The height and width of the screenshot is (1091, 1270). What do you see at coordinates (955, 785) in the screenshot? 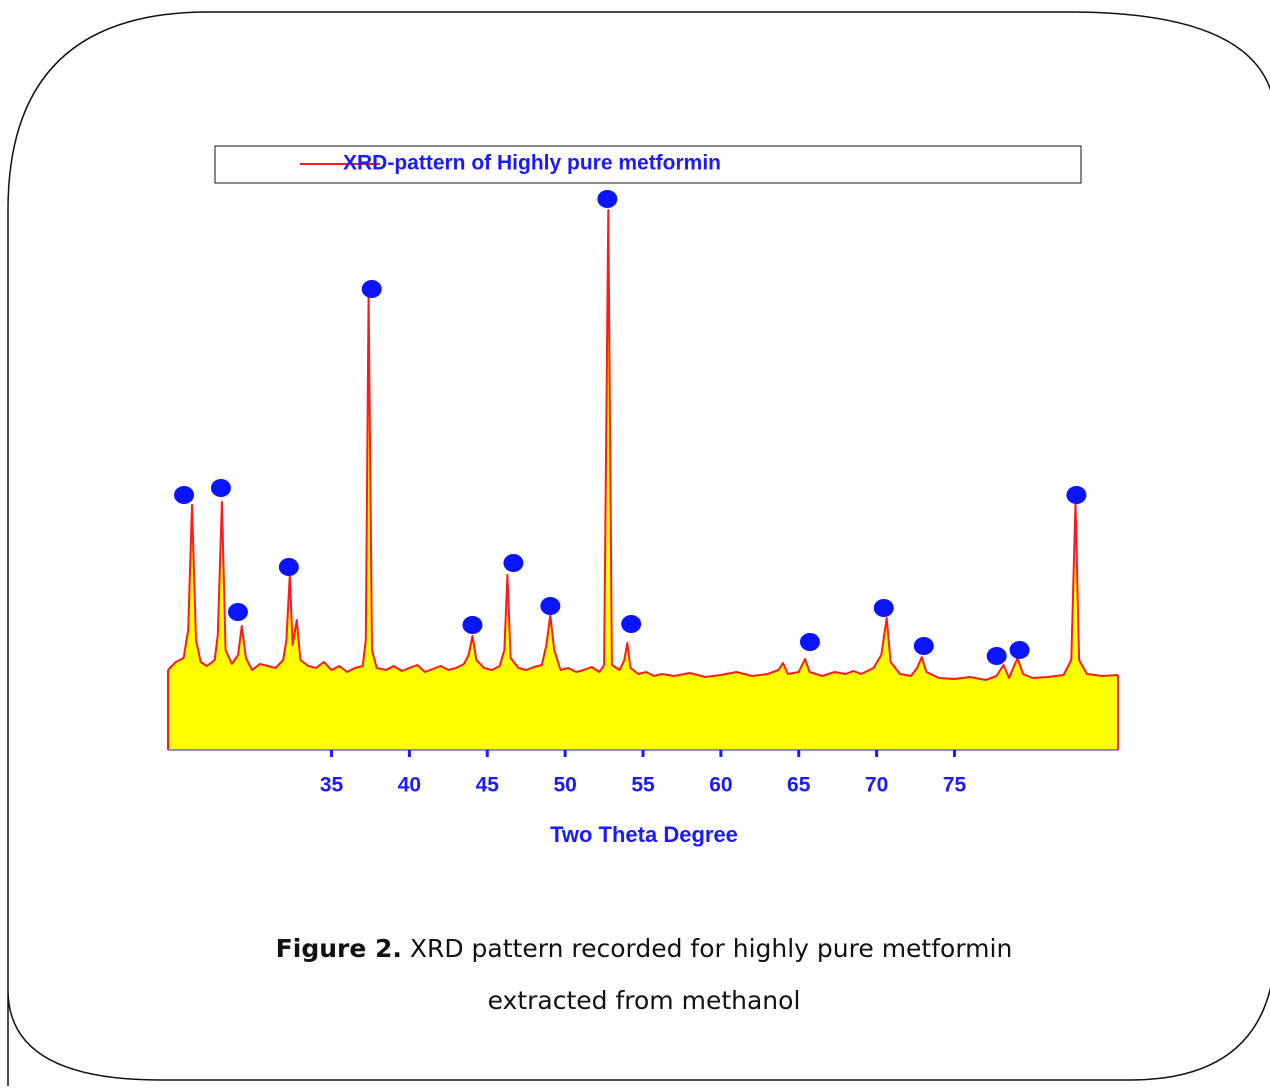
I see `x-tick-label: 75` at bounding box center [955, 785].